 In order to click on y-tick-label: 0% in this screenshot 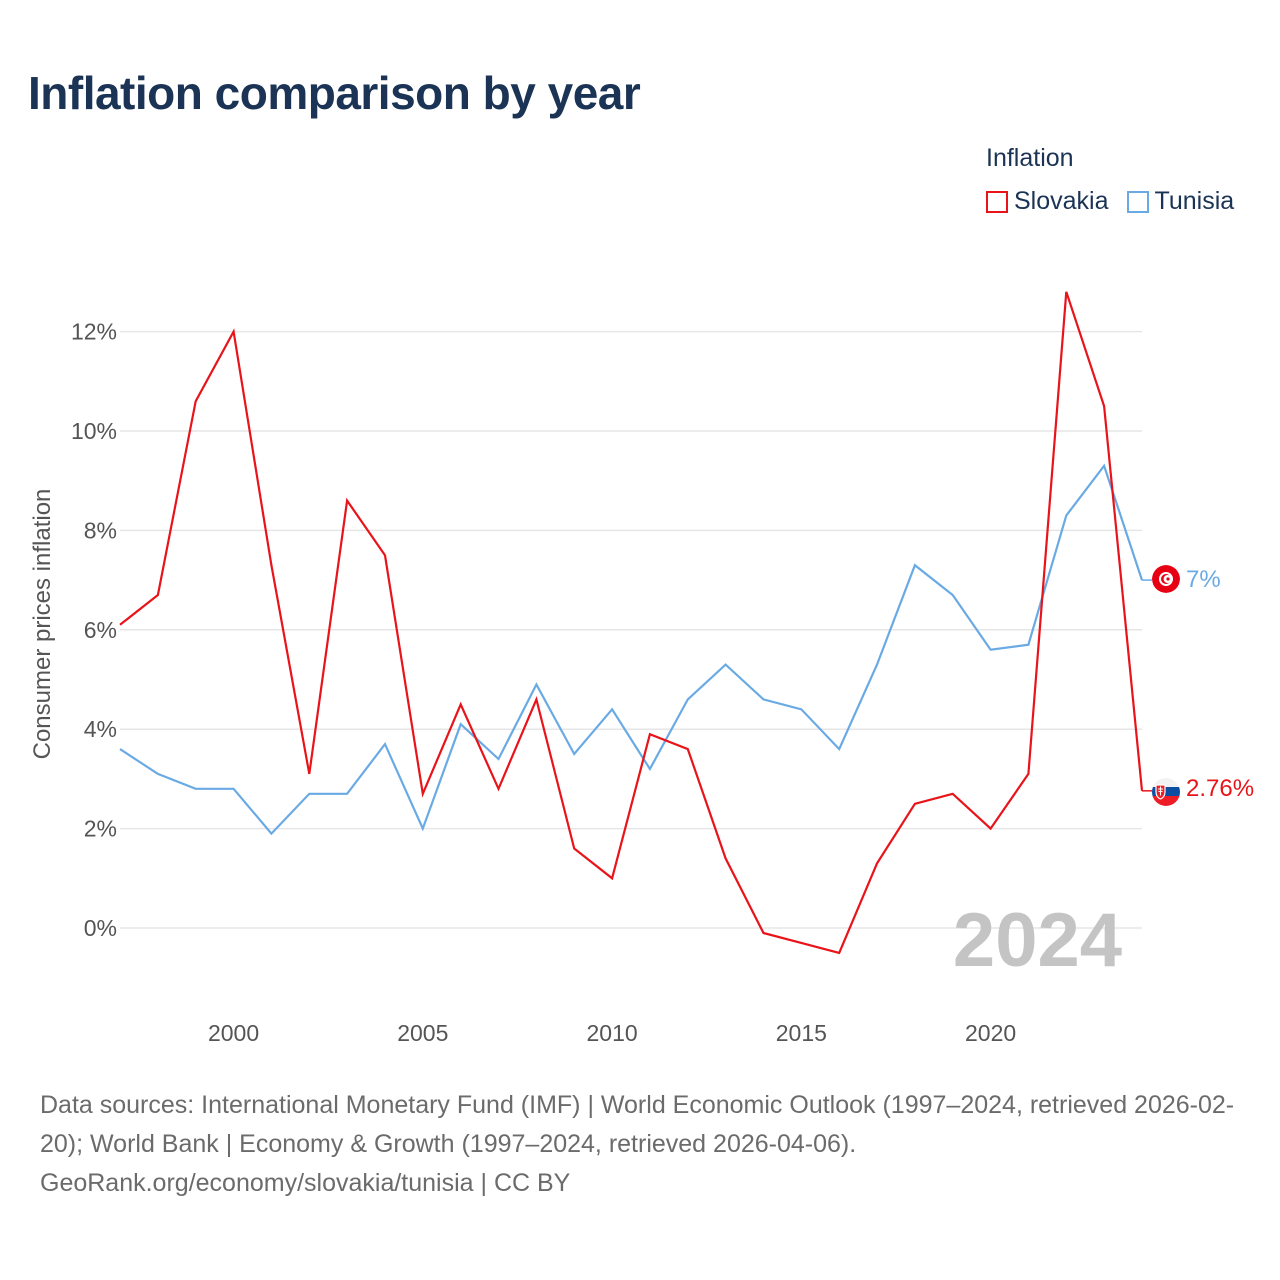, I will do `click(100, 928)`.